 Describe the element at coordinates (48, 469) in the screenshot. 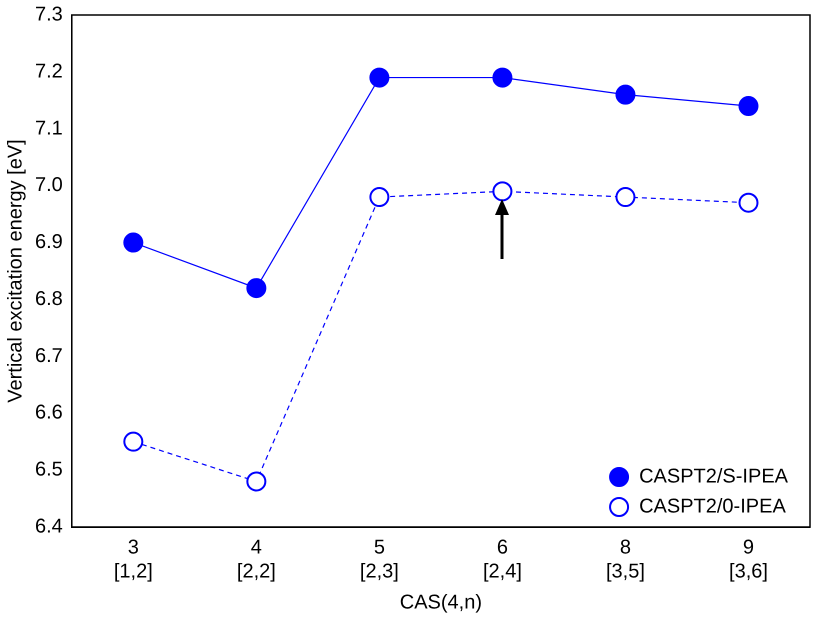

I see `y-tick-label: 6.5` at that location.